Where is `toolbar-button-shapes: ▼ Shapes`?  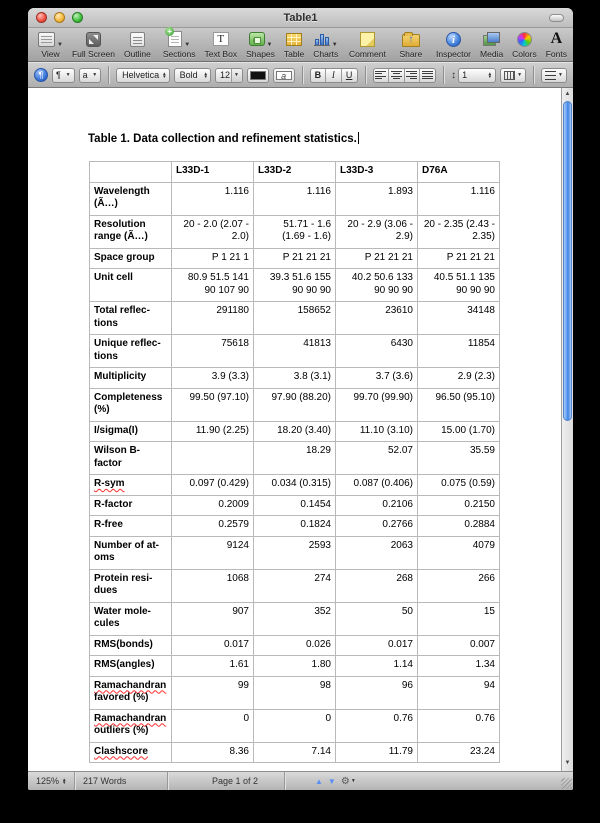
toolbar-button-shapes: ▼ Shapes is located at coordinates (260, 44).